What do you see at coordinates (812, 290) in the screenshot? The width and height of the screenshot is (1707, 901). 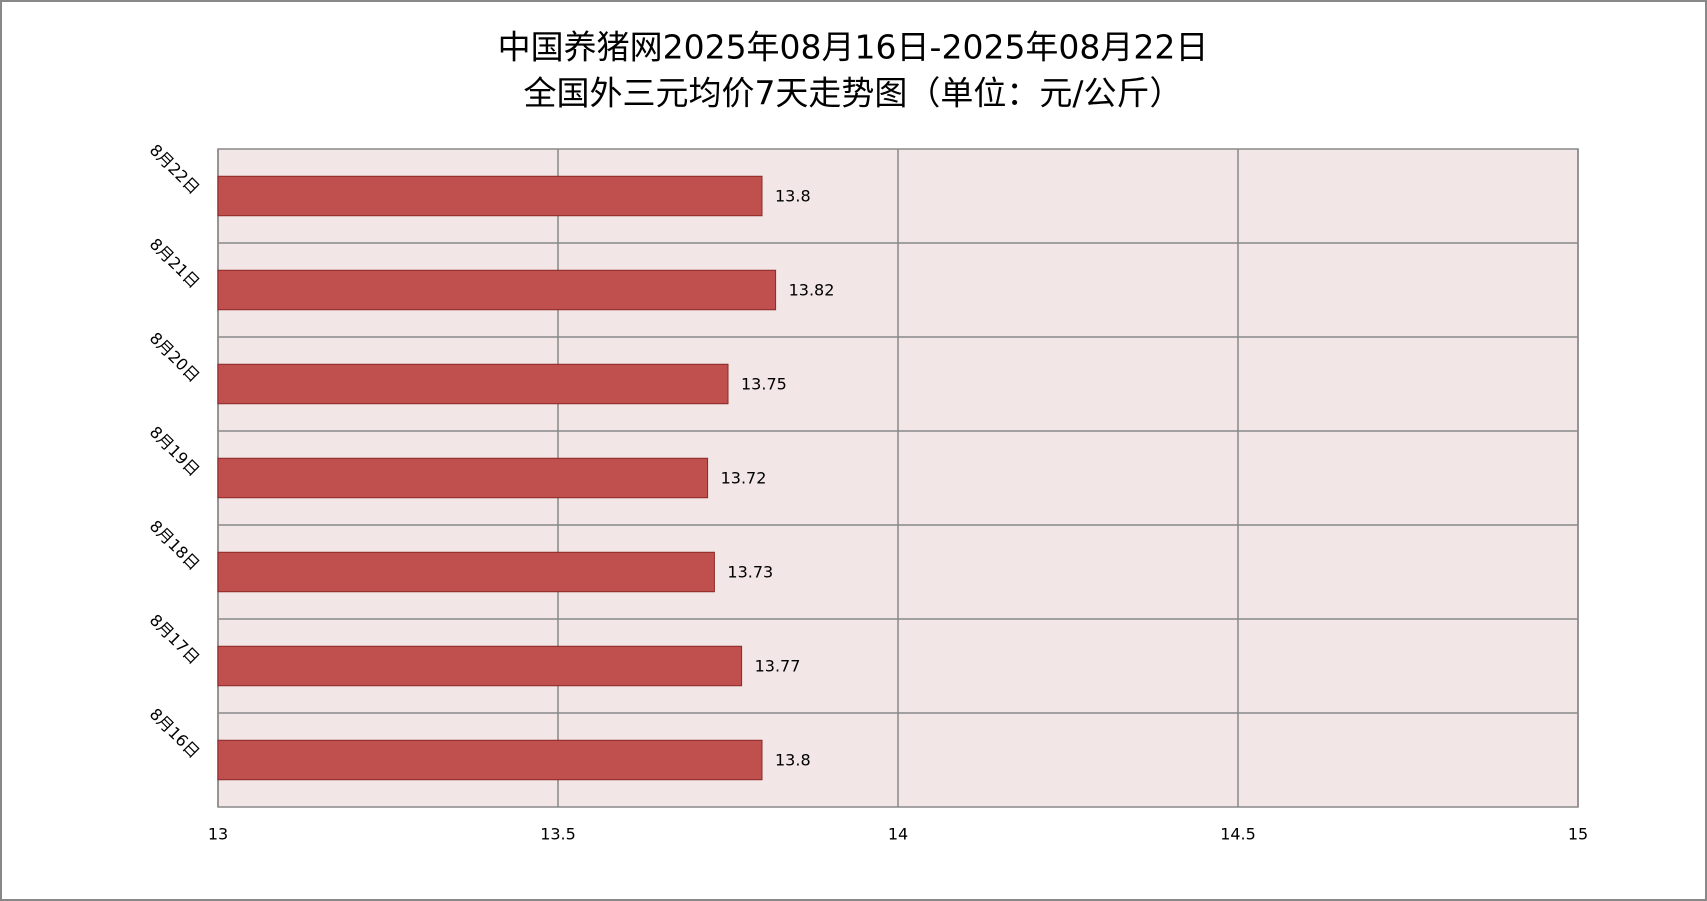 I see `data-label: 13.82` at bounding box center [812, 290].